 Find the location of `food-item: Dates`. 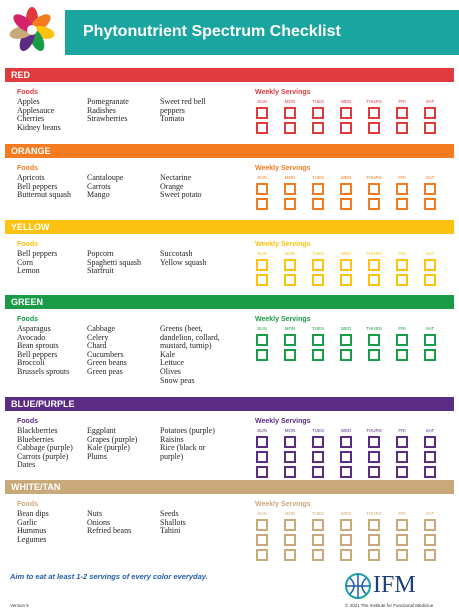

food-item: Dates is located at coordinates (26, 465).